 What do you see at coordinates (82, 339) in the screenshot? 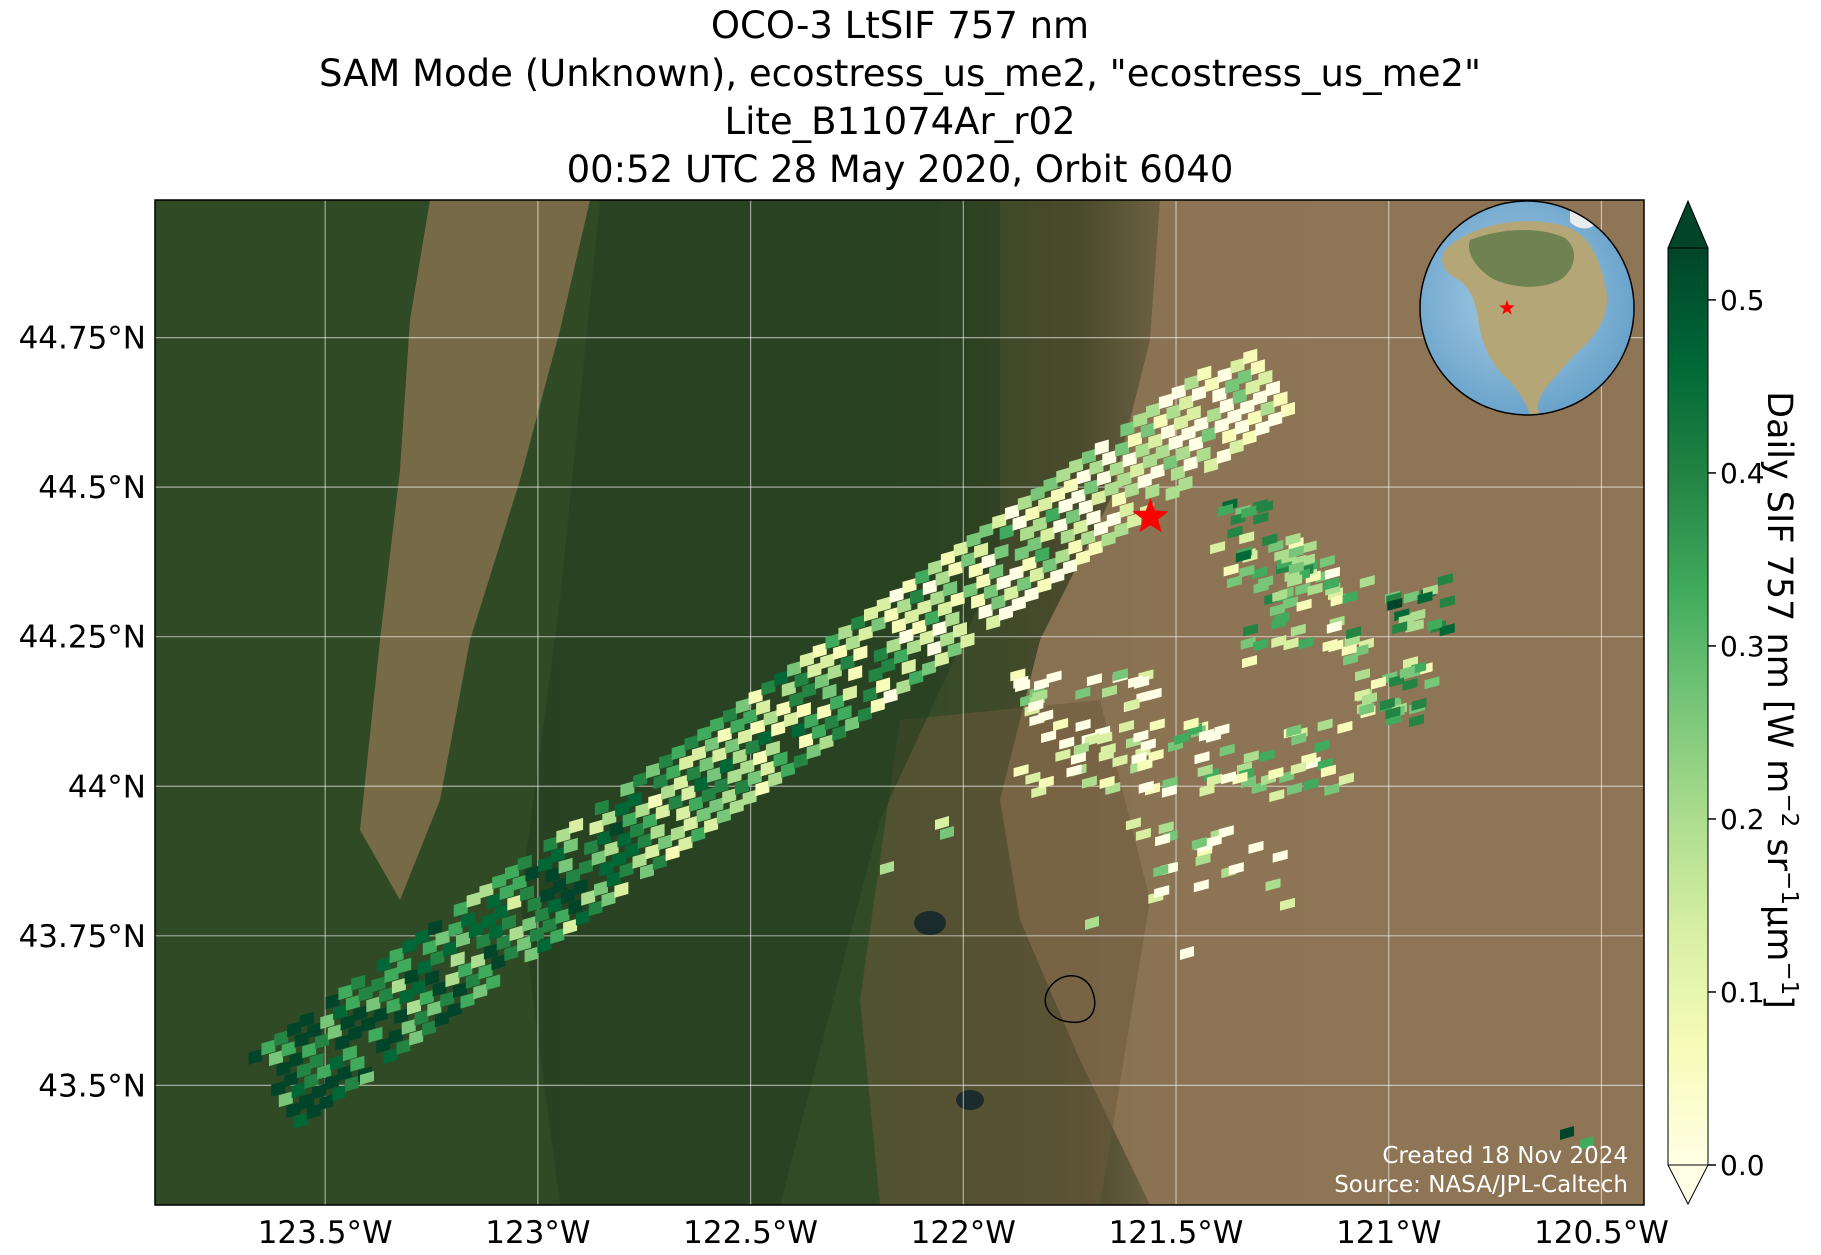
I see `y-tick-label: 44.75°N` at bounding box center [82, 339].